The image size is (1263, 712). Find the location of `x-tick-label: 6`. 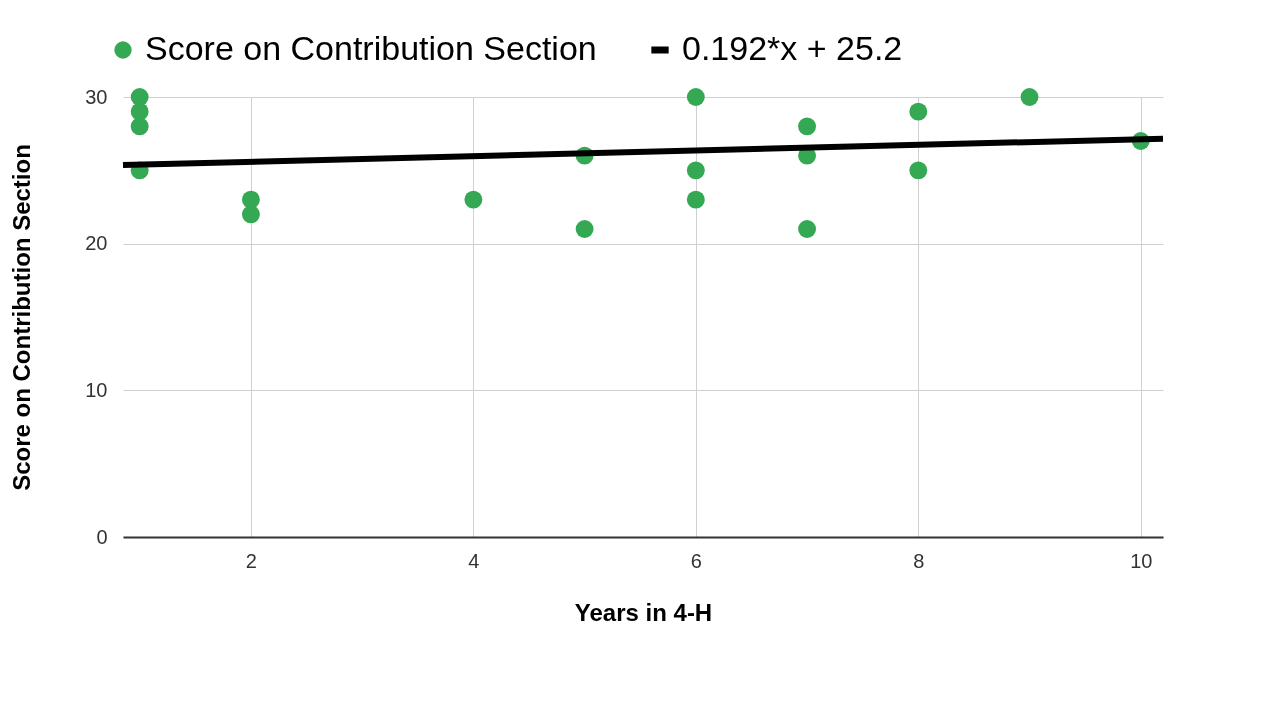

x-tick-label: 6 is located at coordinates (696, 560).